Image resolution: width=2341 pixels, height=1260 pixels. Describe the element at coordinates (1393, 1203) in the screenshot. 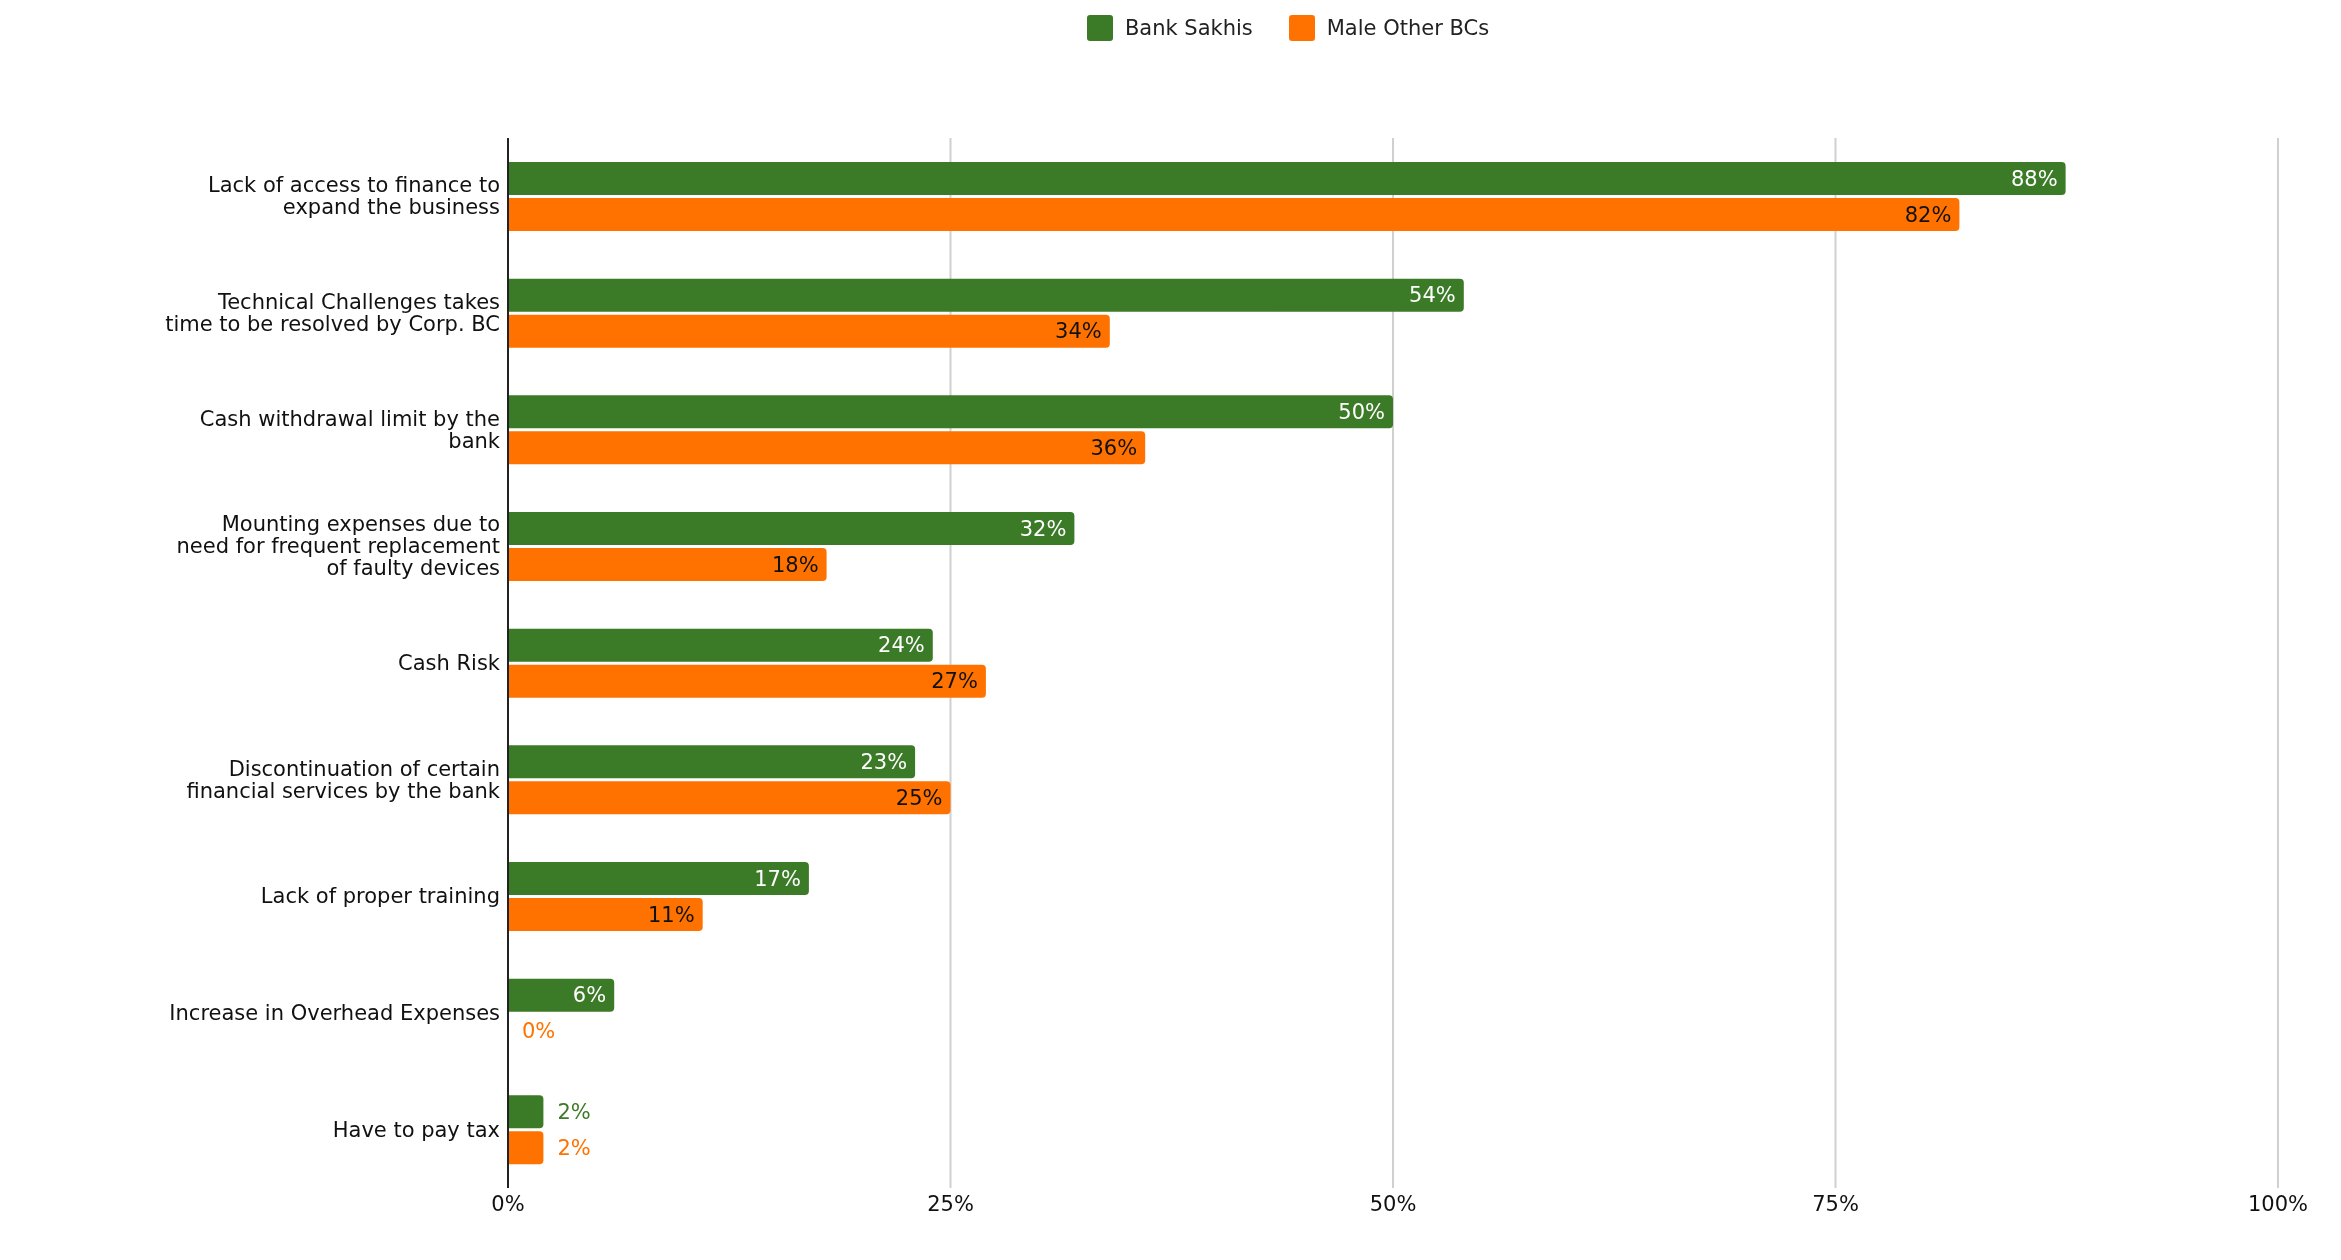

I see `x-tick-label: 50%` at that location.